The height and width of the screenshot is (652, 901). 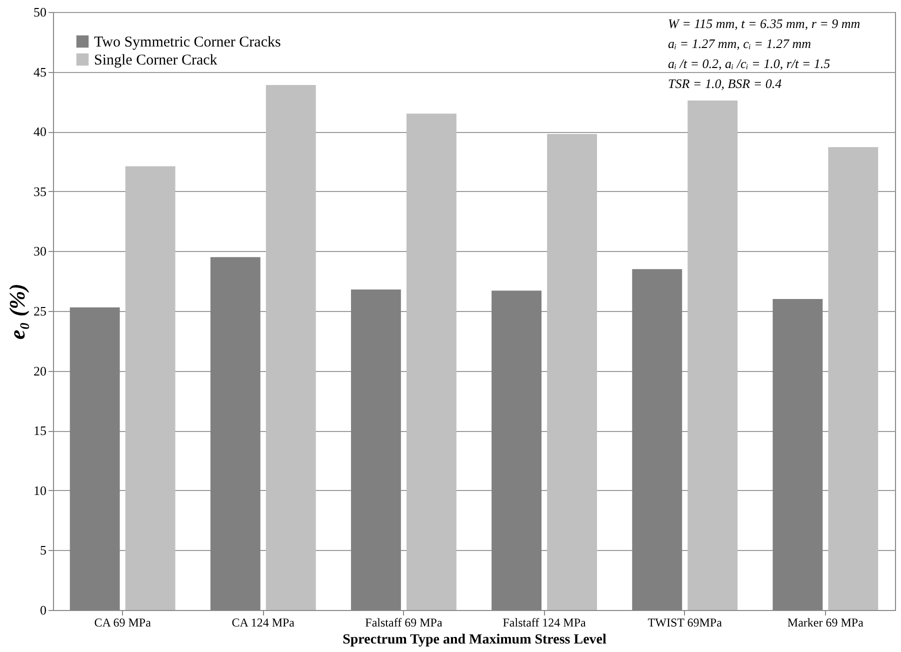 What do you see at coordinates (544, 623) in the screenshot?
I see `x-tick-label: Falstaff 124 MPa` at bounding box center [544, 623].